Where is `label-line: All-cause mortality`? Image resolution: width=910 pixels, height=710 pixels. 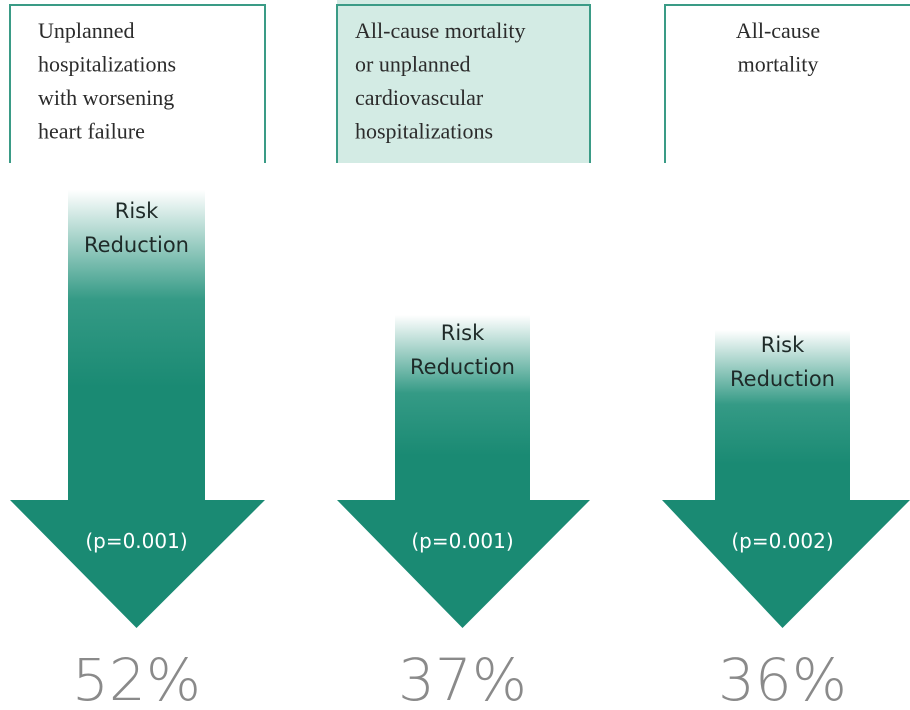
label-line: All-cause mortality is located at coordinates (440, 30).